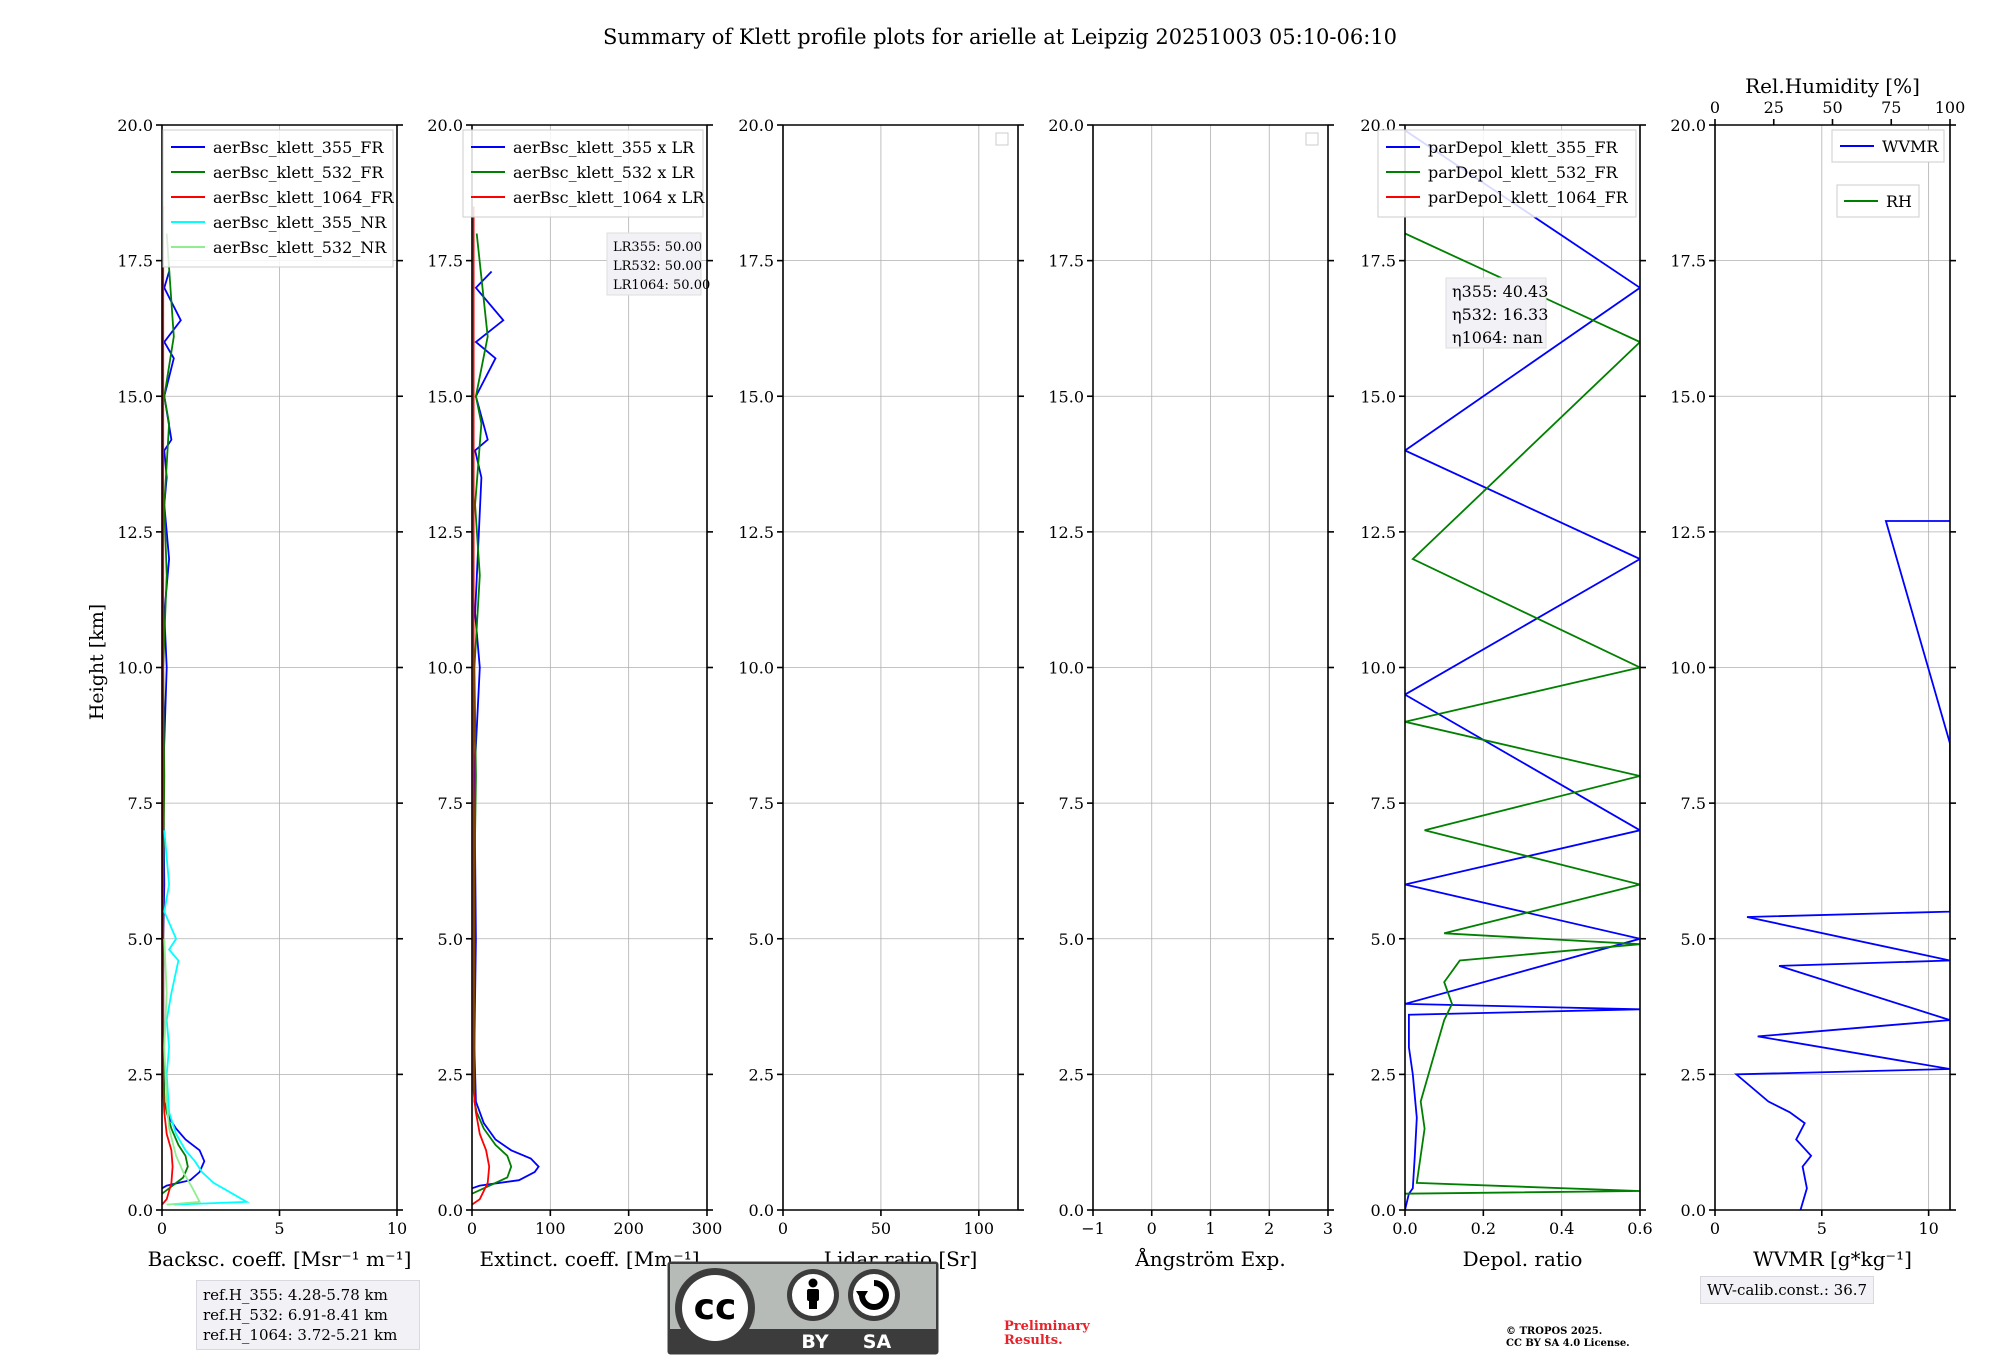 Image resolution: width=2000 pixels, height=1364 pixels. I want to click on preliminary-line2: Results., so click(1033, 1340).